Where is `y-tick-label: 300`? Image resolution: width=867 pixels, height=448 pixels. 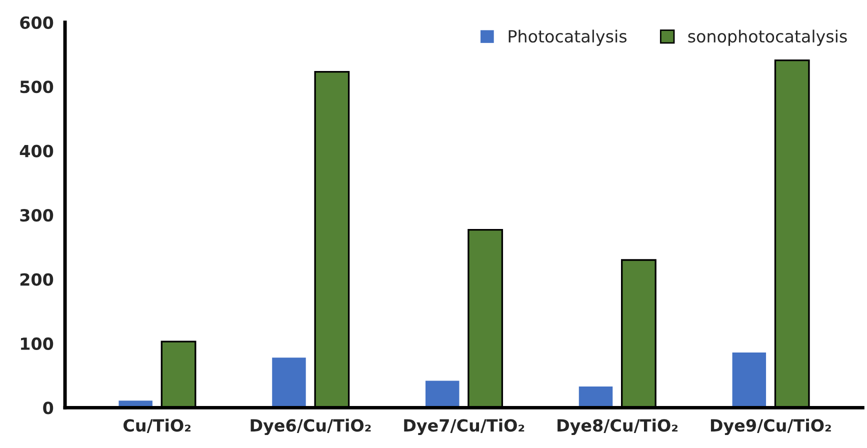
y-tick-label: 300 is located at coordinates (37, 215).